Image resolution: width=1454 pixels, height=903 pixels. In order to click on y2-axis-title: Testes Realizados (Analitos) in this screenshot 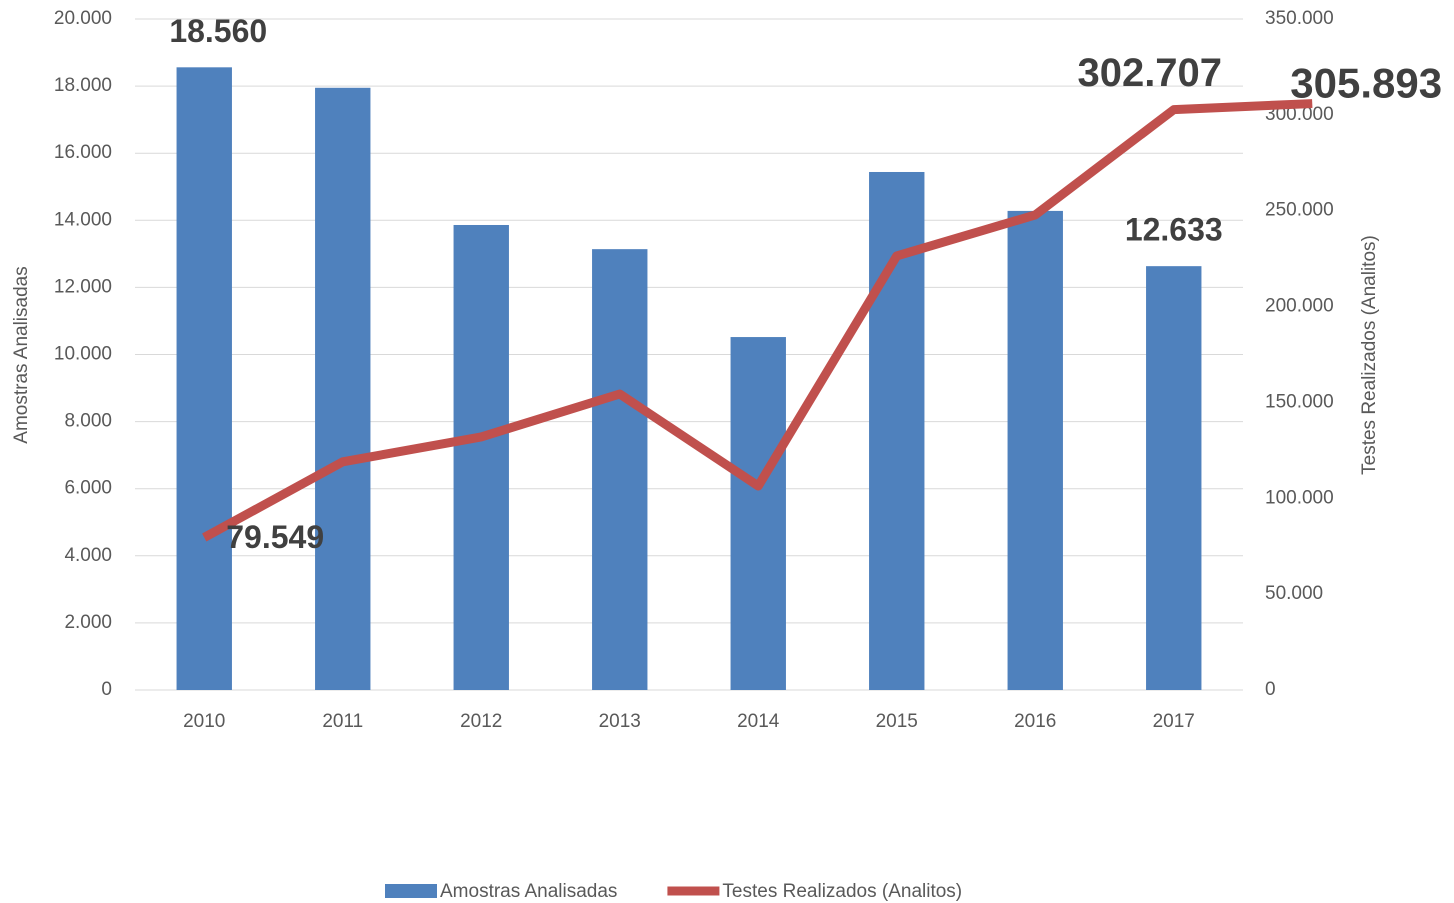, I will do `click(1369, 355)`.